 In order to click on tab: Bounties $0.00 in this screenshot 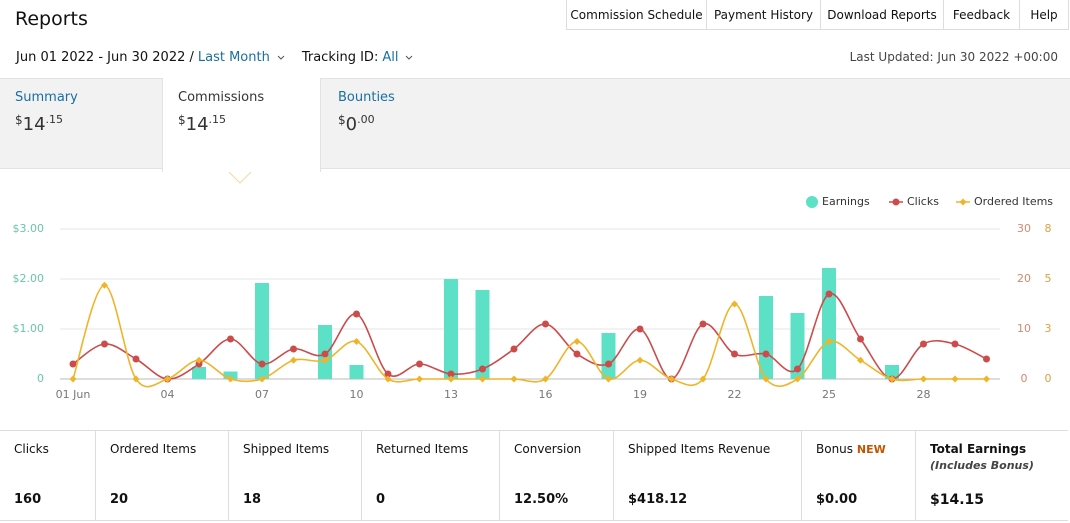, I will do `click(403, 125)`.